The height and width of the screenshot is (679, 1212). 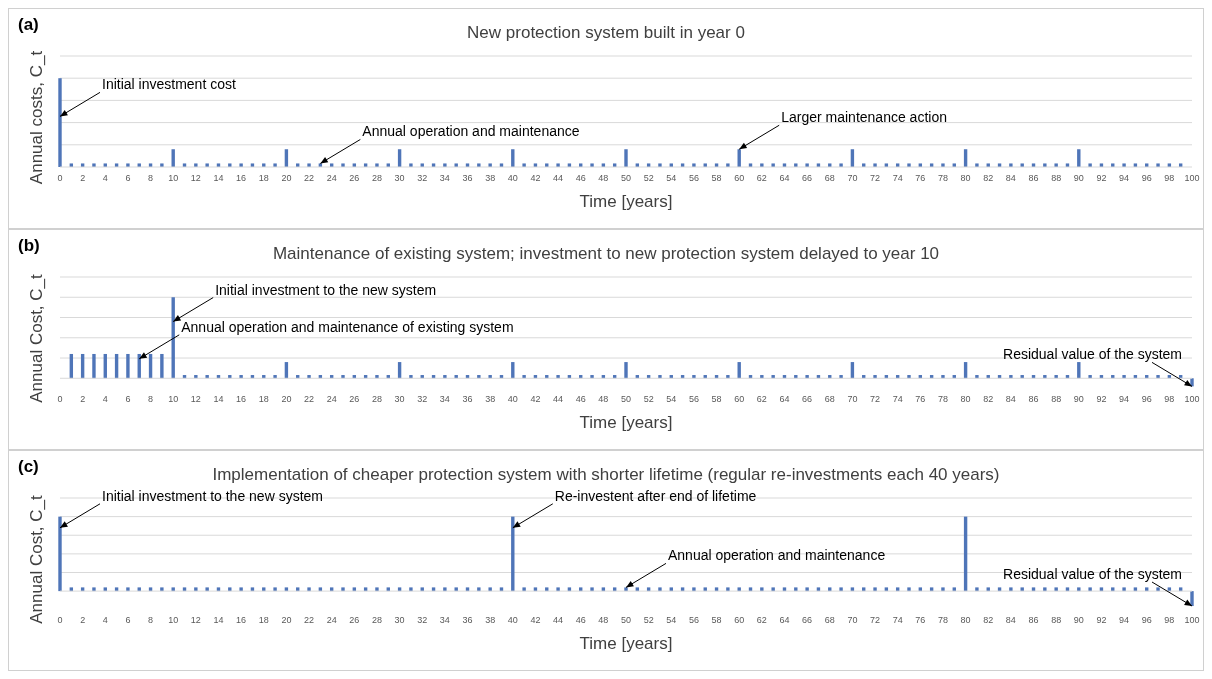 What do you see at coordinates (739, 620) in the screenshot?
I see `x-tick-label: 60` at bounding box center [739, 620].